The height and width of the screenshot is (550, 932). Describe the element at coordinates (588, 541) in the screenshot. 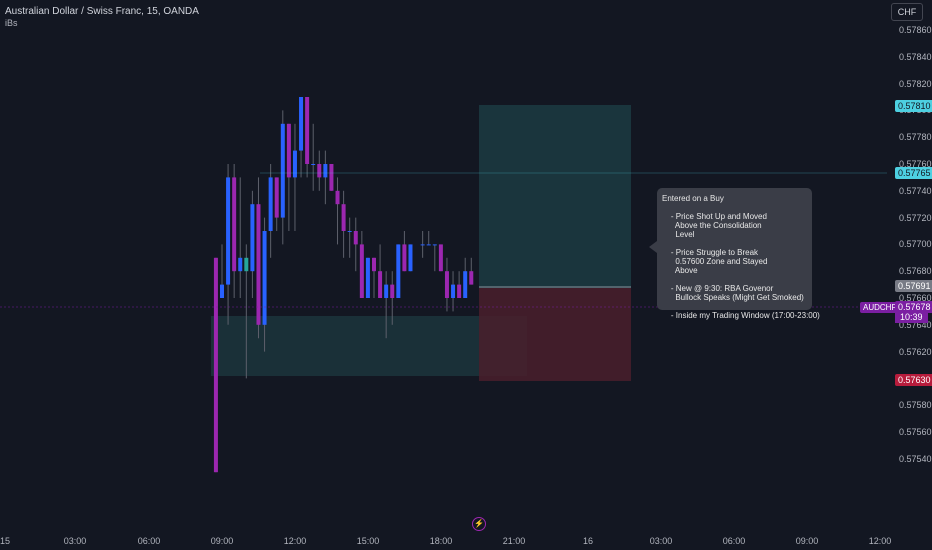

I see `time-axis-label: 16` at that location.